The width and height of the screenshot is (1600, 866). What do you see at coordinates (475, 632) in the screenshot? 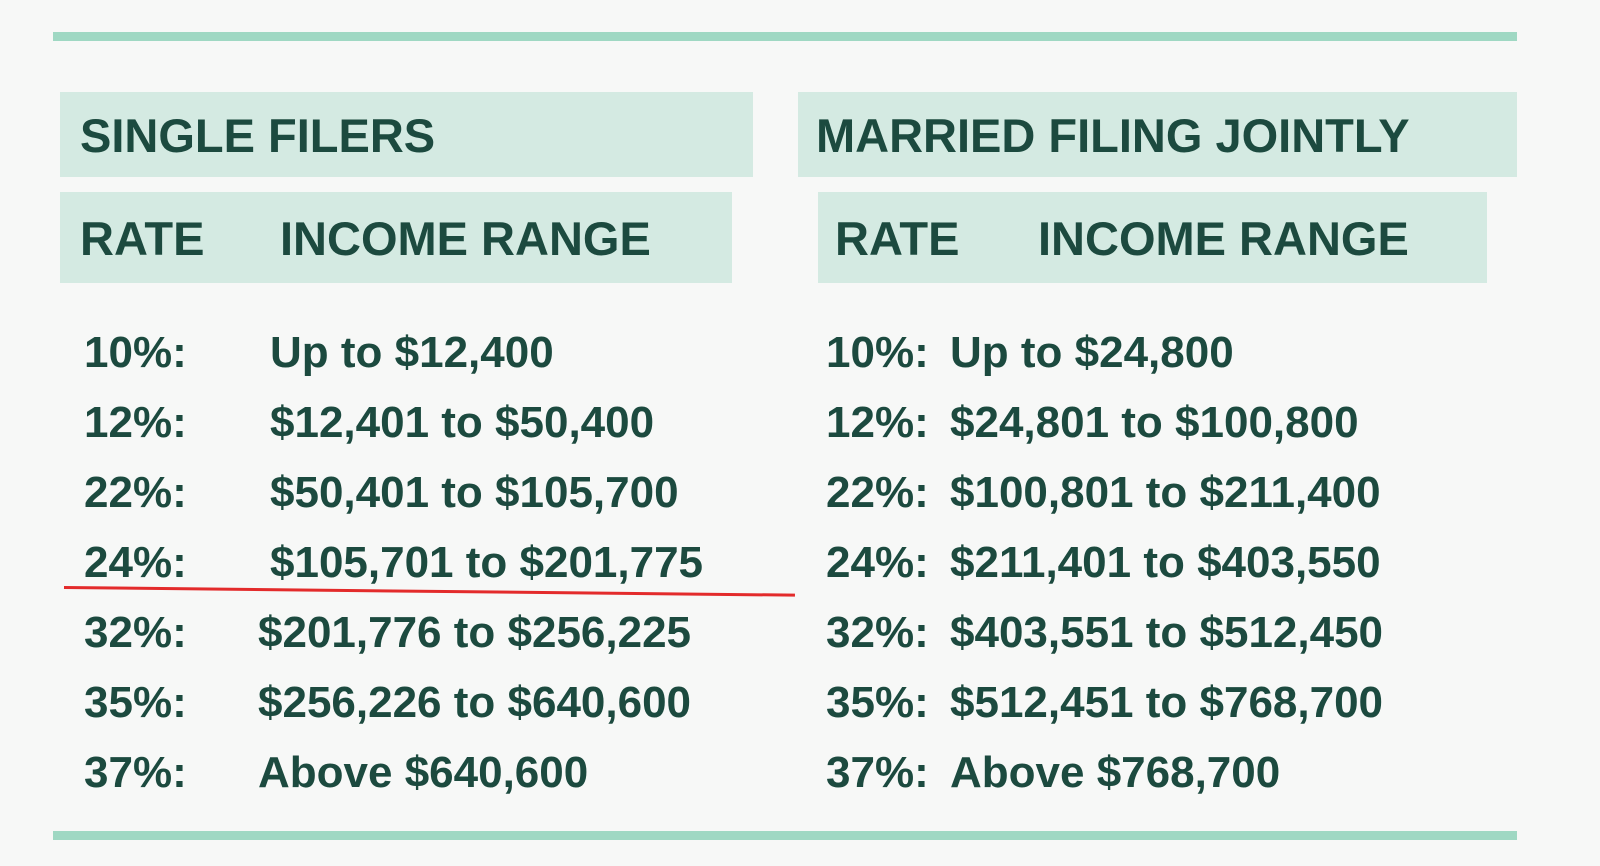
I see `range-cell: $201,776 to $256,225` at bounding box center [475, 632].